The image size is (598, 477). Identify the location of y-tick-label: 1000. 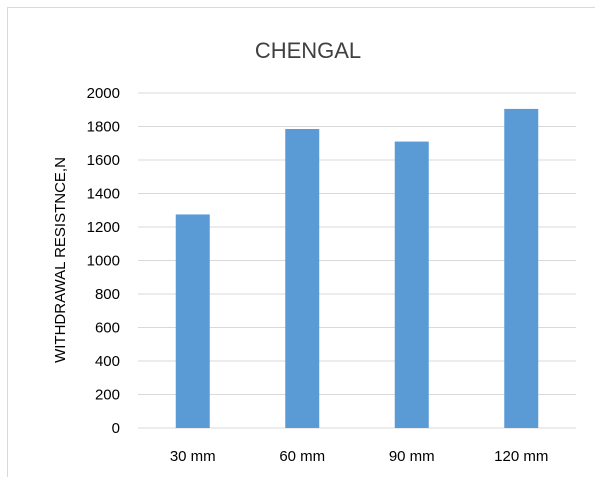
(103, 261).